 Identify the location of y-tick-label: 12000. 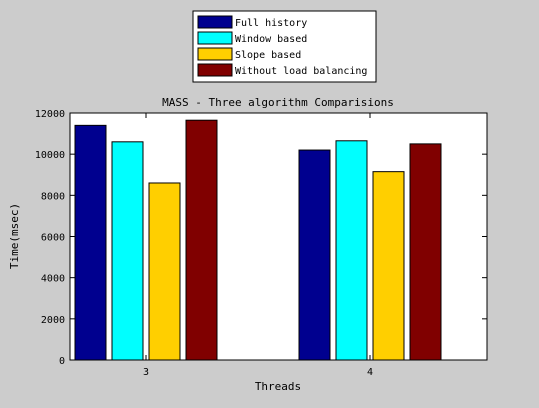
(50, 114).